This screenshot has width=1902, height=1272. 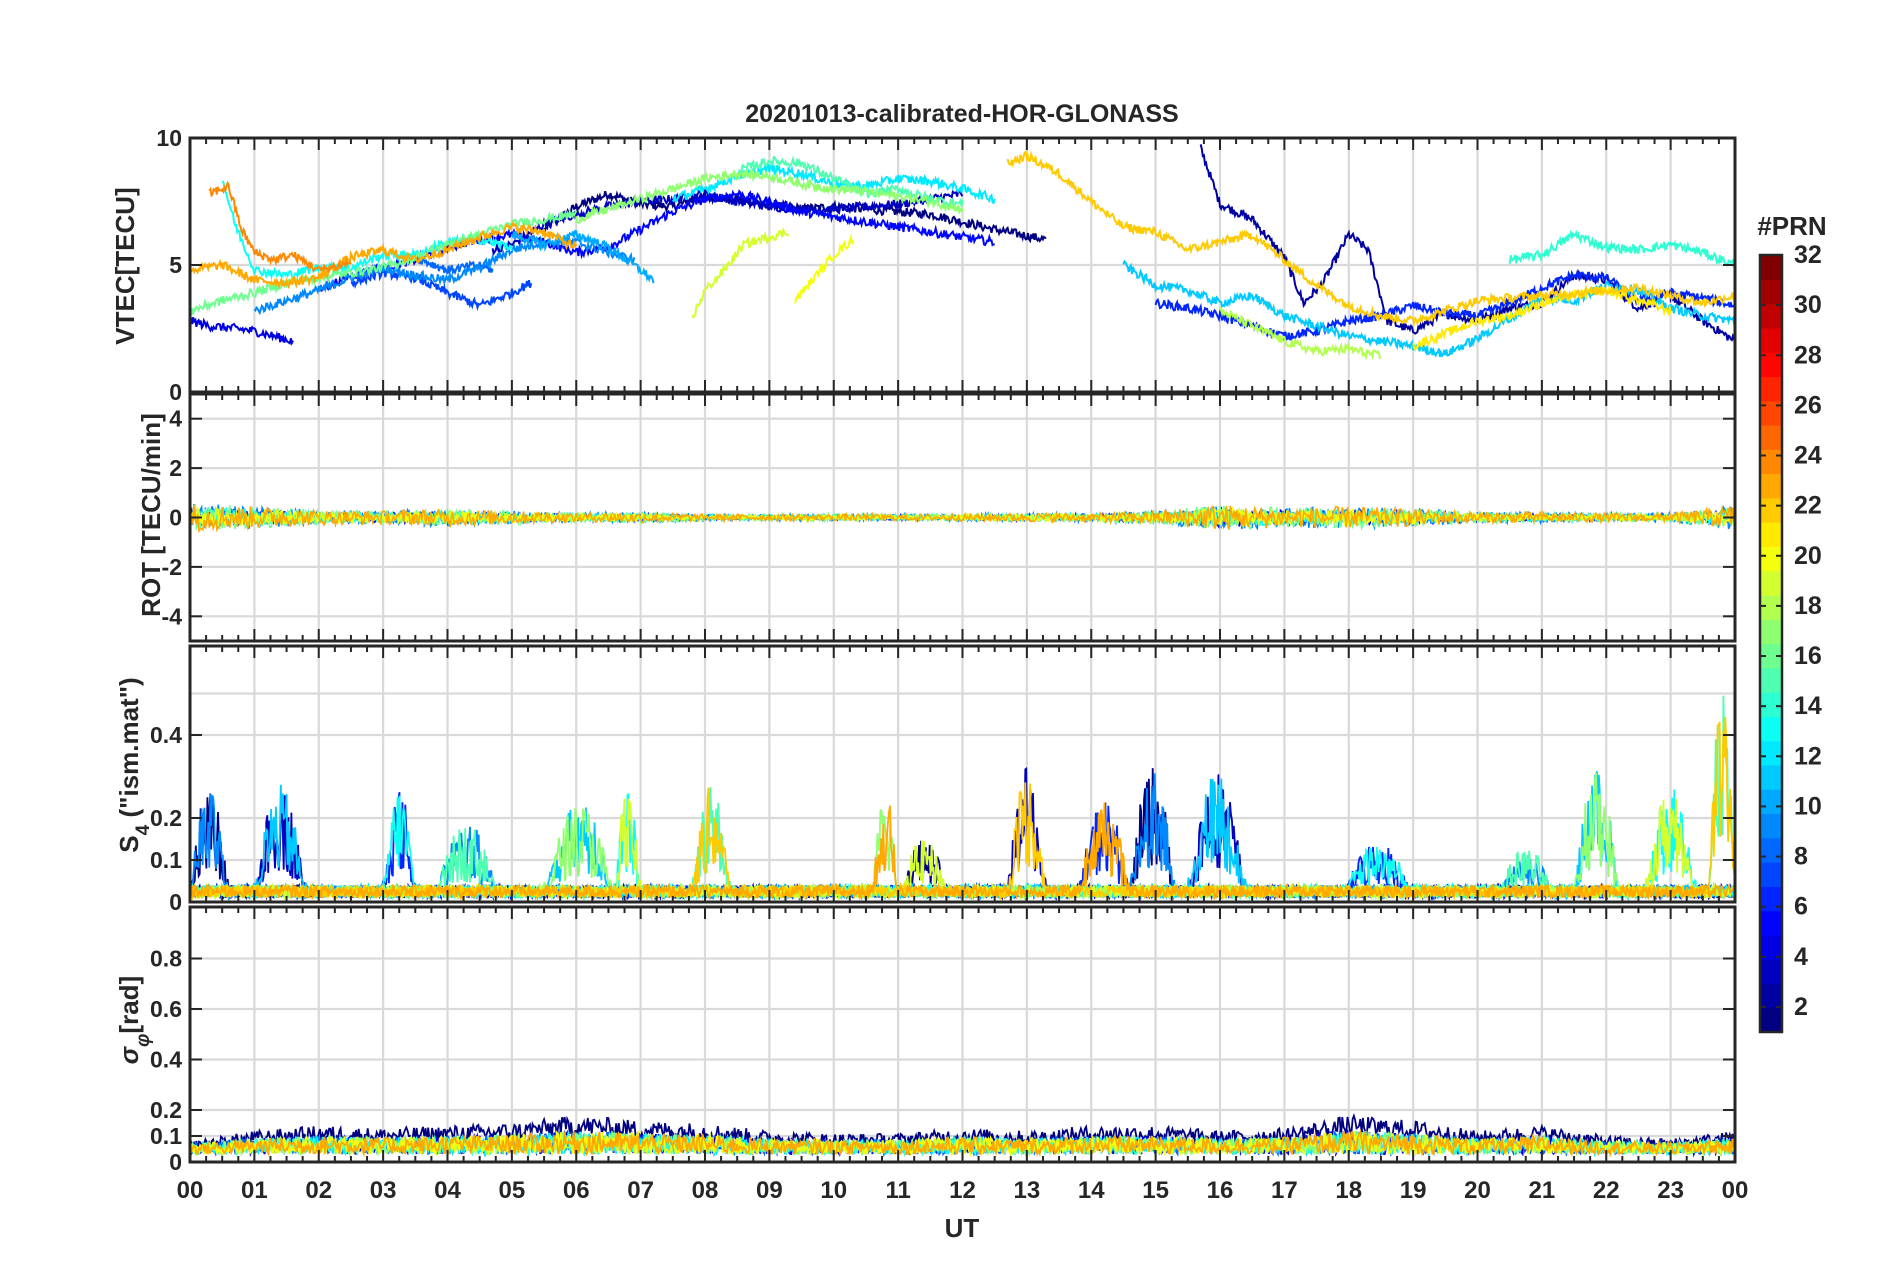 What do you see at coordinates (1791, 226) in the screenshot?
I see `colorbar-label: #PRN` at bounding box center [1791, 226].